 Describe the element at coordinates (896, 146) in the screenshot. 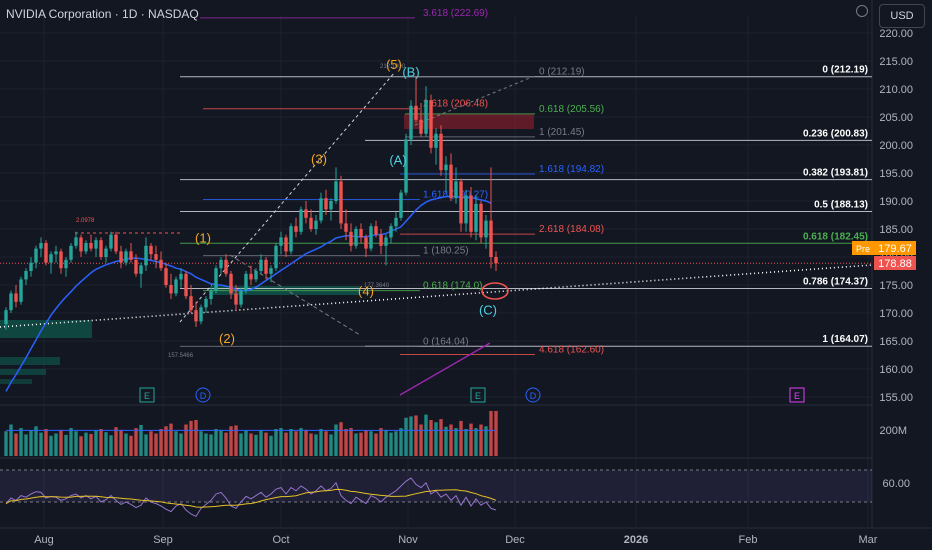

I see `price-axis-tick: 200.00` at that location.